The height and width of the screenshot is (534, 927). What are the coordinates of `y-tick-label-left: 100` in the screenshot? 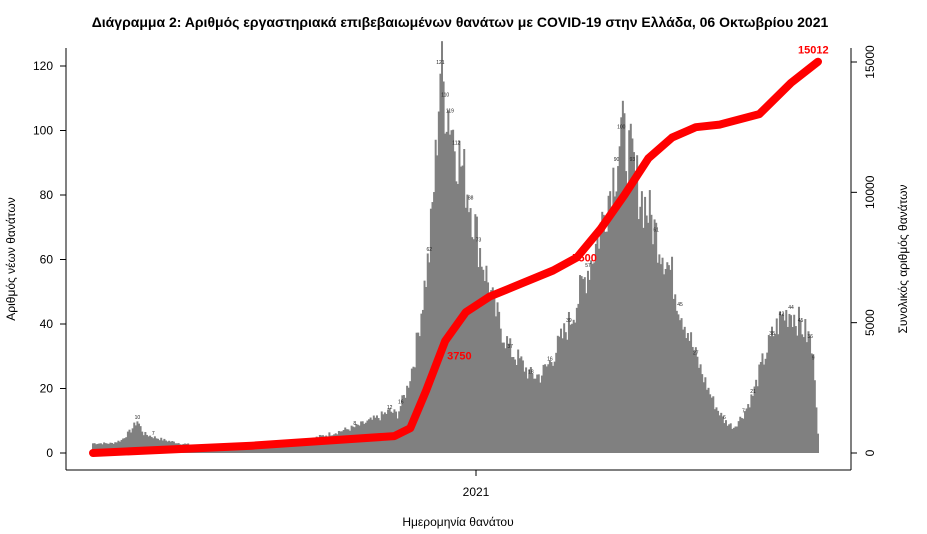 It's located at (43, 131).